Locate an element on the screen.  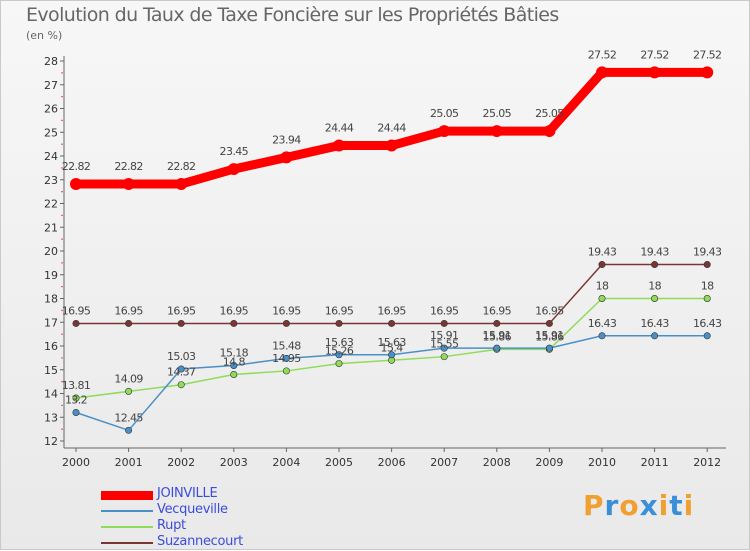
legend-label: Vecqueville is located at coordinates (192, 509).